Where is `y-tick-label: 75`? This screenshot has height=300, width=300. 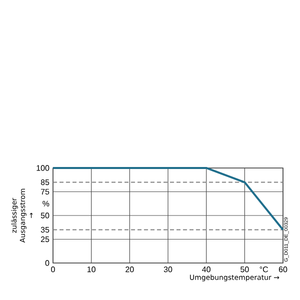 y-tick-label: 75 is located at coordinates (45, 191).